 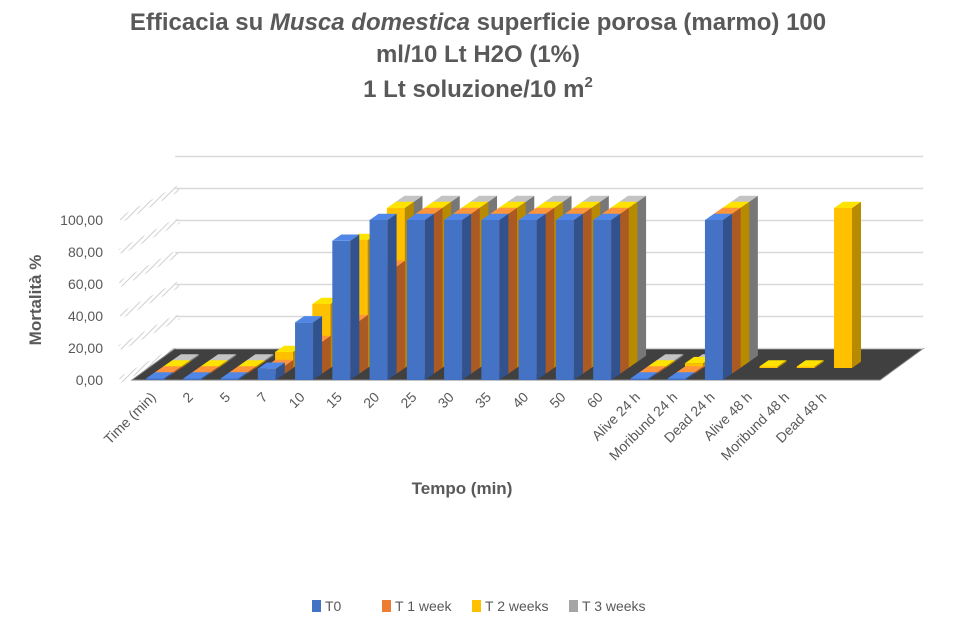 I want to click on legend-item-t0: T0, so click(x=327, y=606).